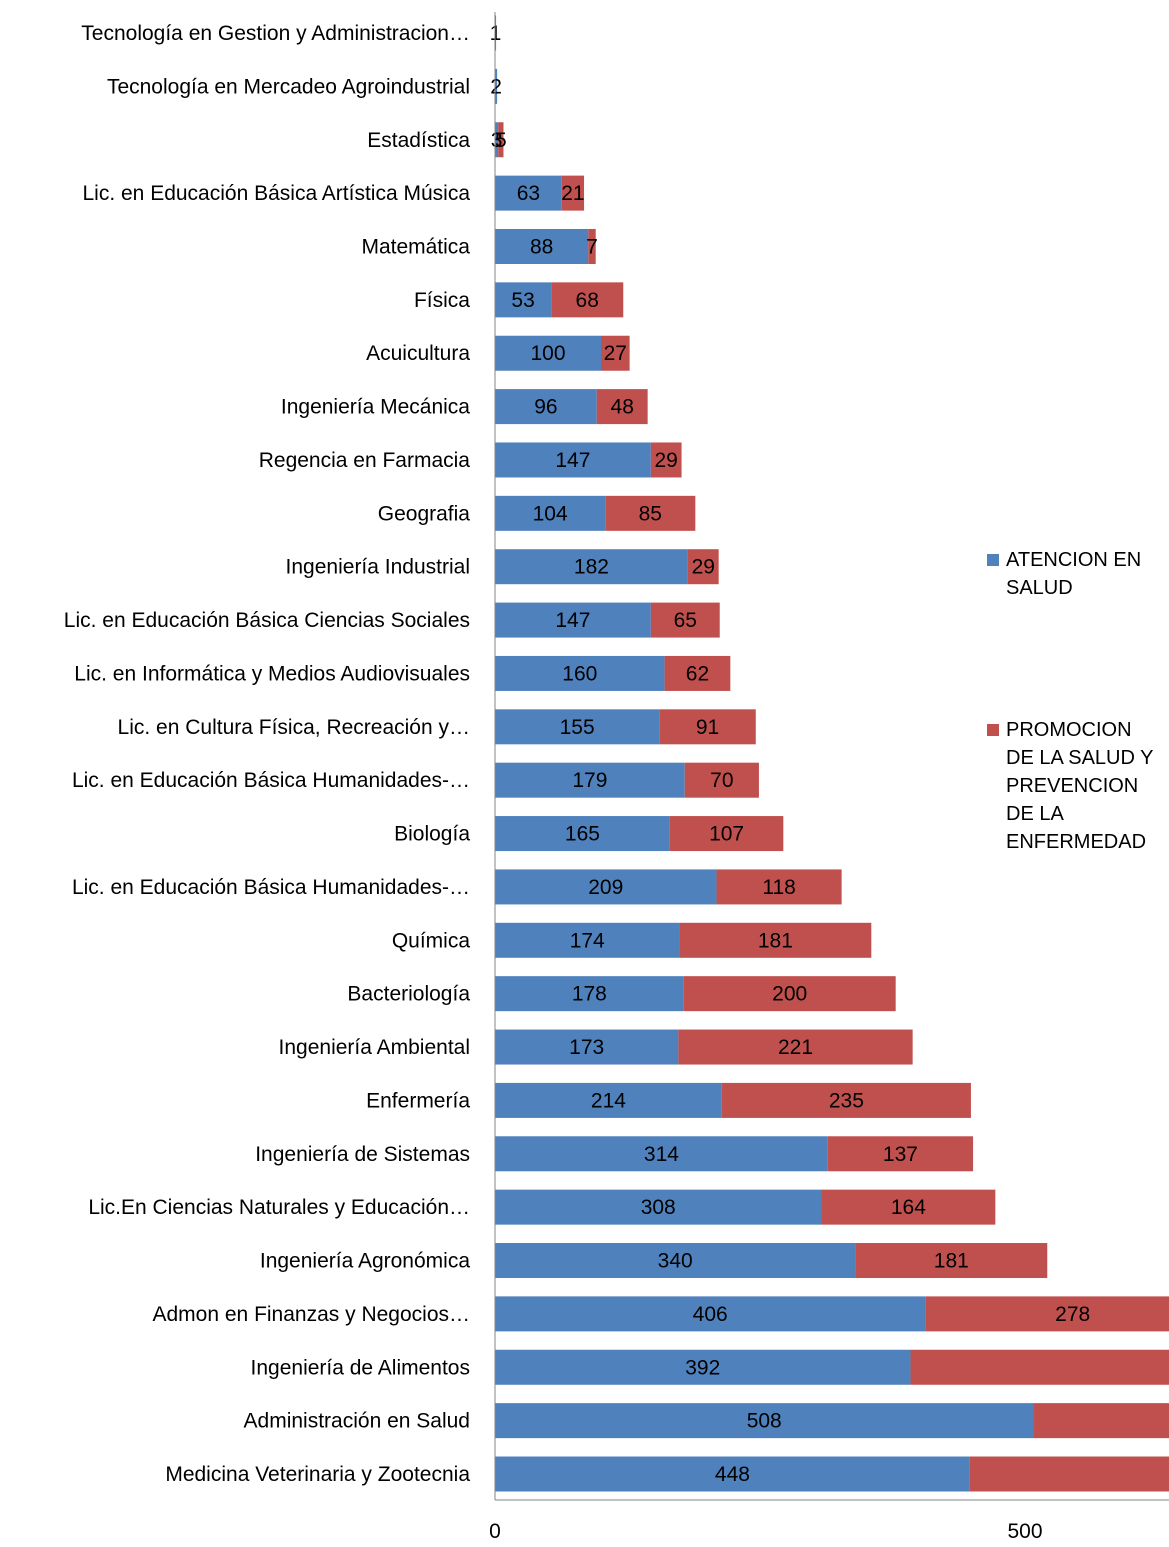 The height and width of the screenshot is (1547, 1169). Describe the element at coordinates (572, 193) in the screenshot. I see `data-label: 21` at that location.